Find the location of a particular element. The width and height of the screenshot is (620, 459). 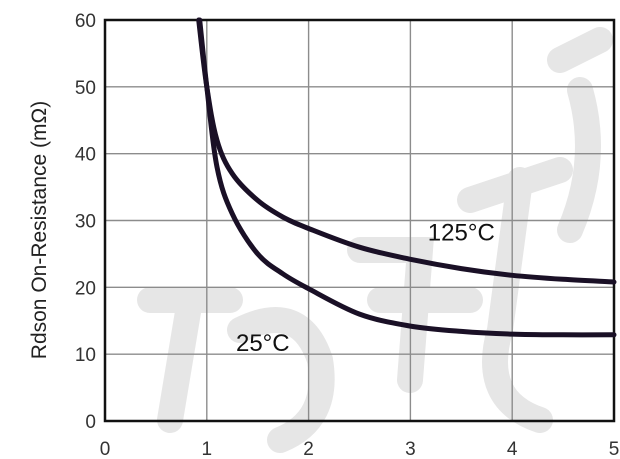

series-labels: 125°C 25°C is located at coordinates (365, 288).